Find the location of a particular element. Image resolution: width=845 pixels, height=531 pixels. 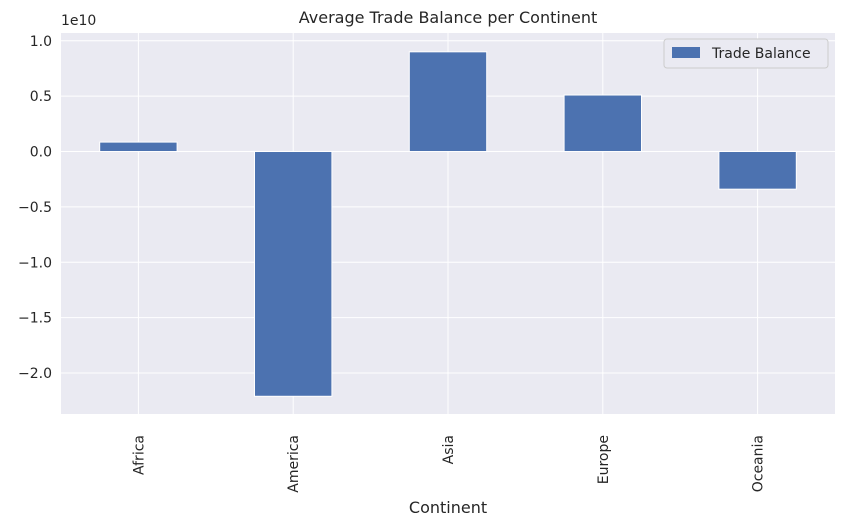

legend: Trade Balance is located at coordinates (746, 53).